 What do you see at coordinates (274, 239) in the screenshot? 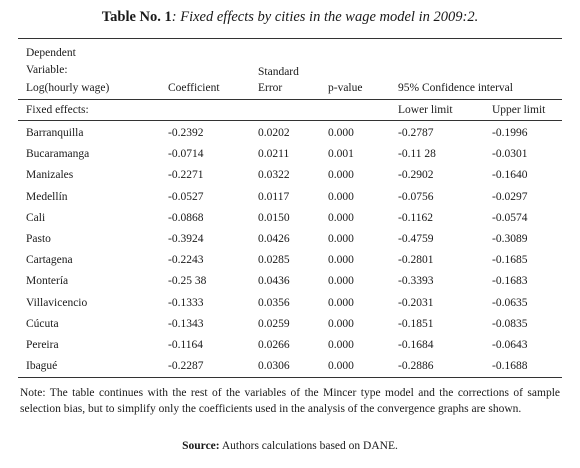
I see `standard-error-cell: 0.0426` at bounding box center [274, 239].